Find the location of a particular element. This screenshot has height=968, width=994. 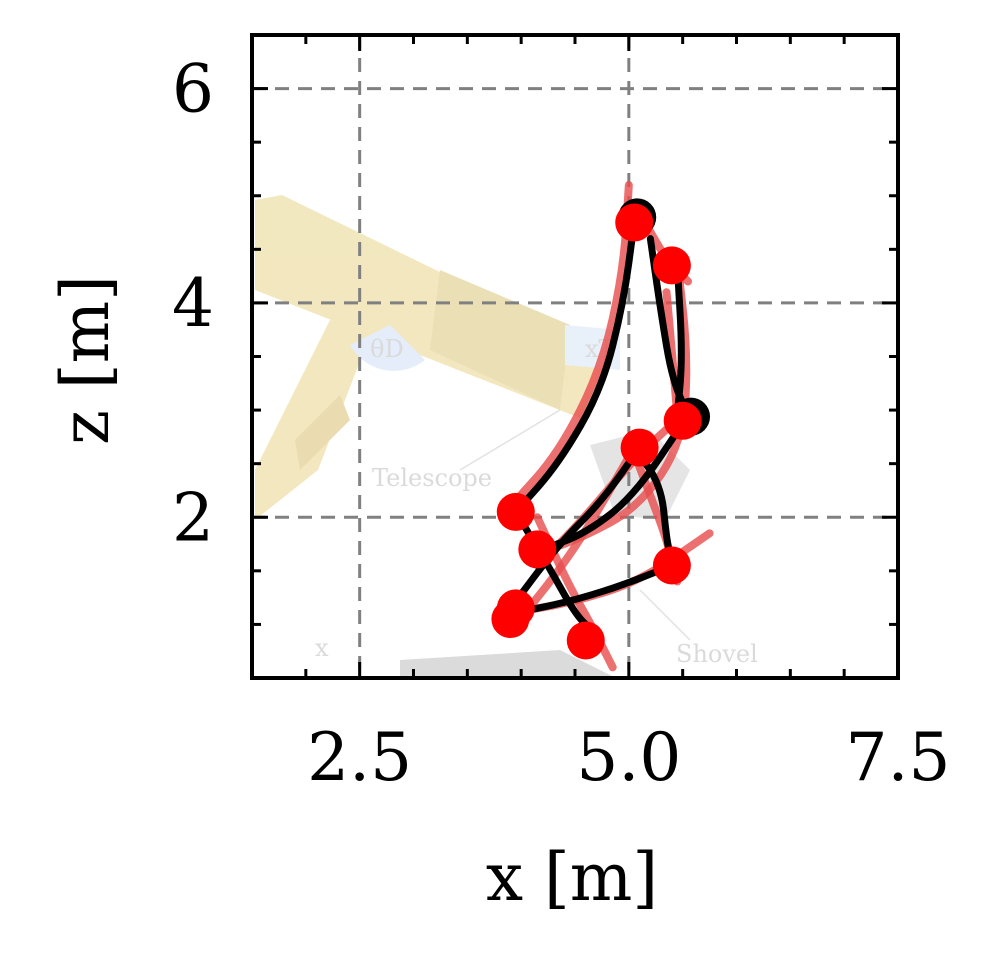

y-tick-label-0: 2 is located at coordinates (193, 517).